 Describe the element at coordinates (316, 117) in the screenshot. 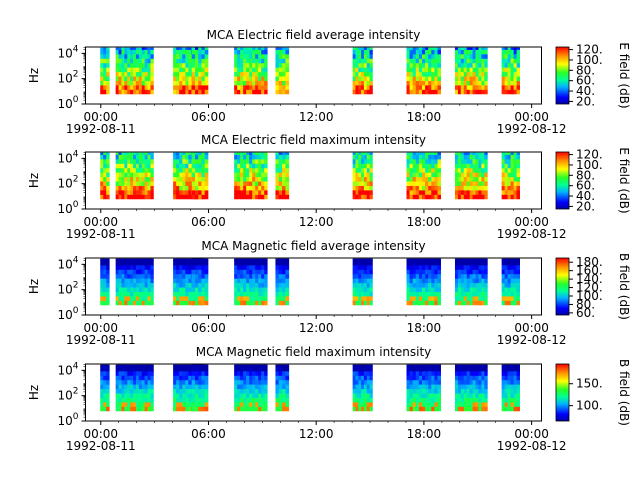

I see `x-tick-label: 12:00` at that location.